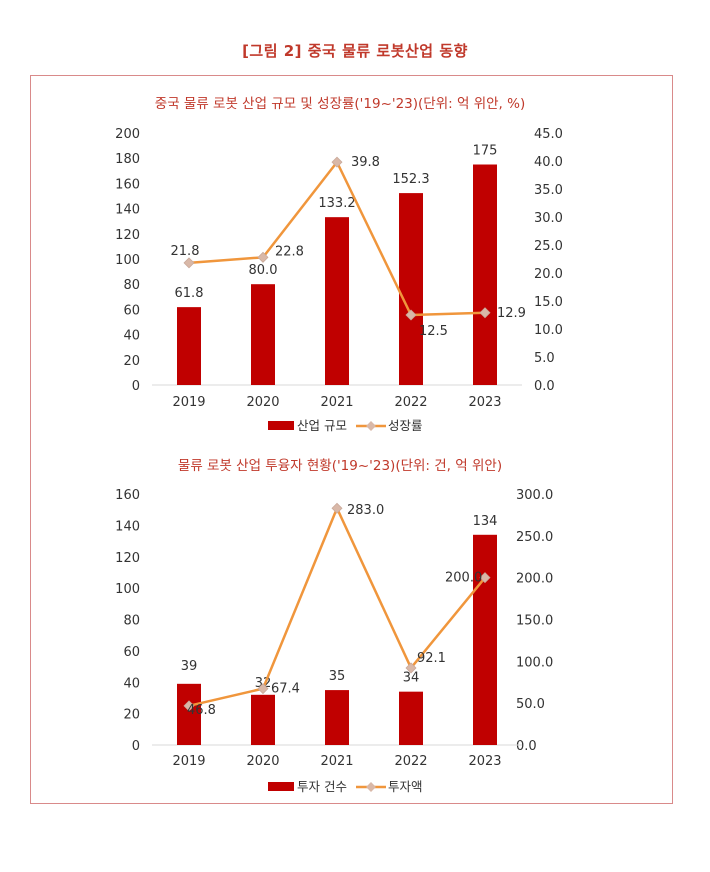 The height and width of the screenshot is (872, 710). What do you see at coordinates (544, 358) in the screenshot?
I see `y2-tick-label: 5.0` at bounding box center [544, 358].